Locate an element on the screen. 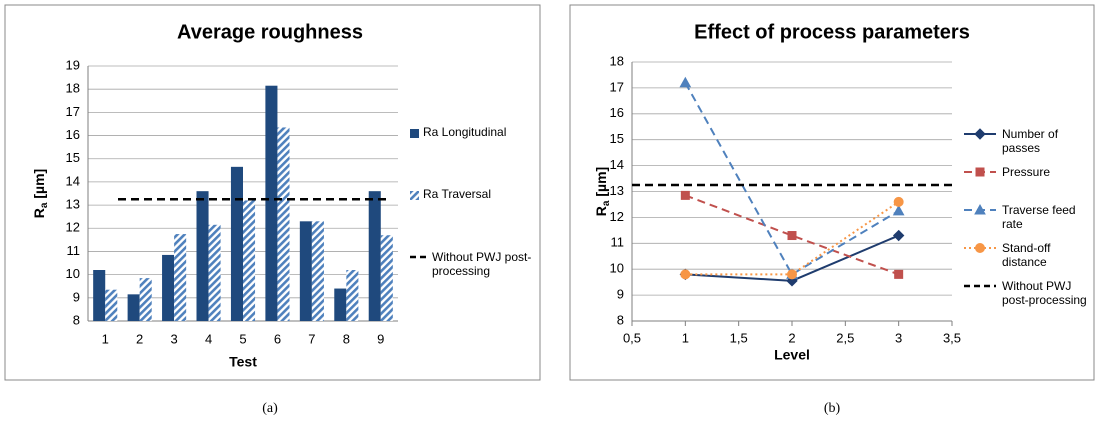  y-tick-label: 12 is located at coordinates (617, 216).